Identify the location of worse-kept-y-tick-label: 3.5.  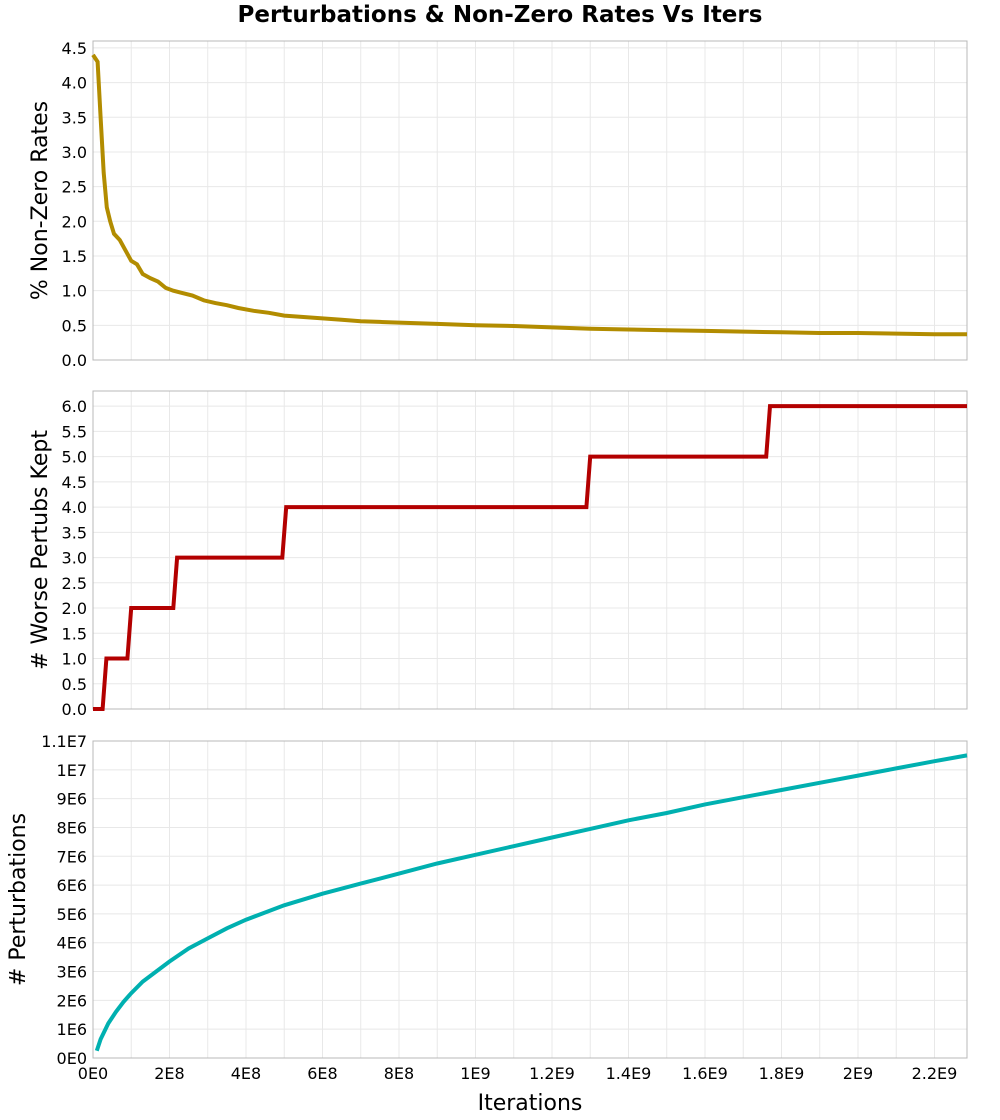
(74, 532).